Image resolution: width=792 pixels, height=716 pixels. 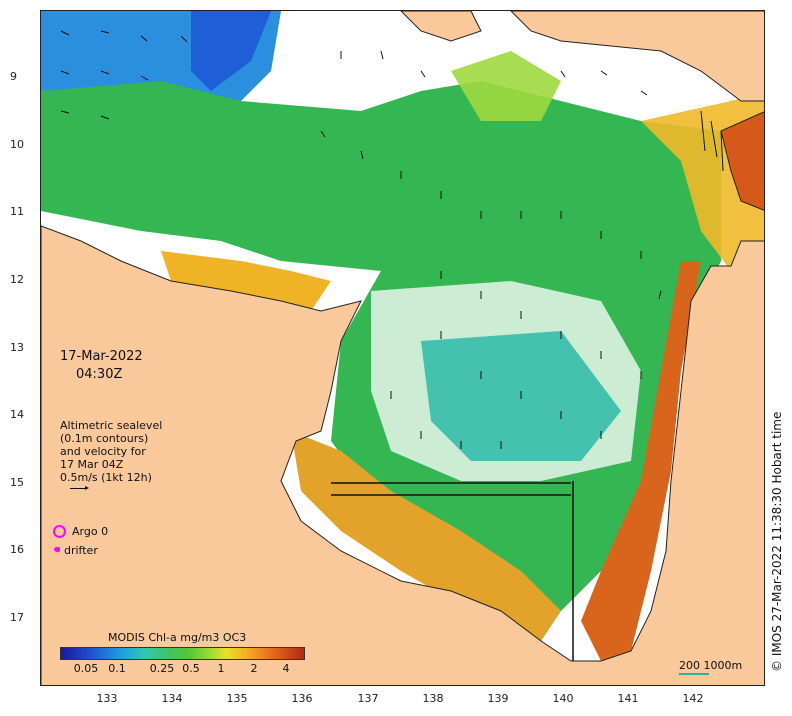 I want to click on lat-tick-14: 14, so click(x=17, y=414).